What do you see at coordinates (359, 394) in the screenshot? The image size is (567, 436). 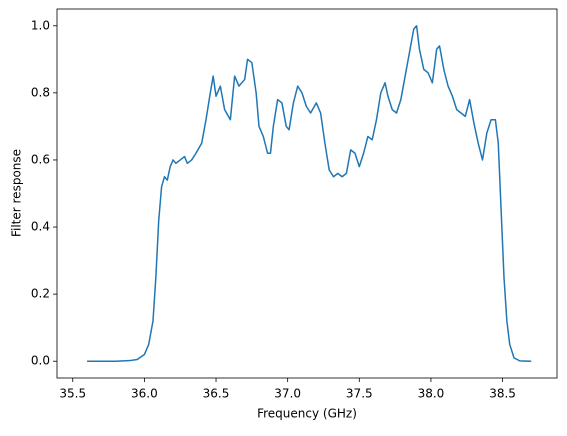 I see `x-tick-label: 37.5` at bounding box center [359, 394].